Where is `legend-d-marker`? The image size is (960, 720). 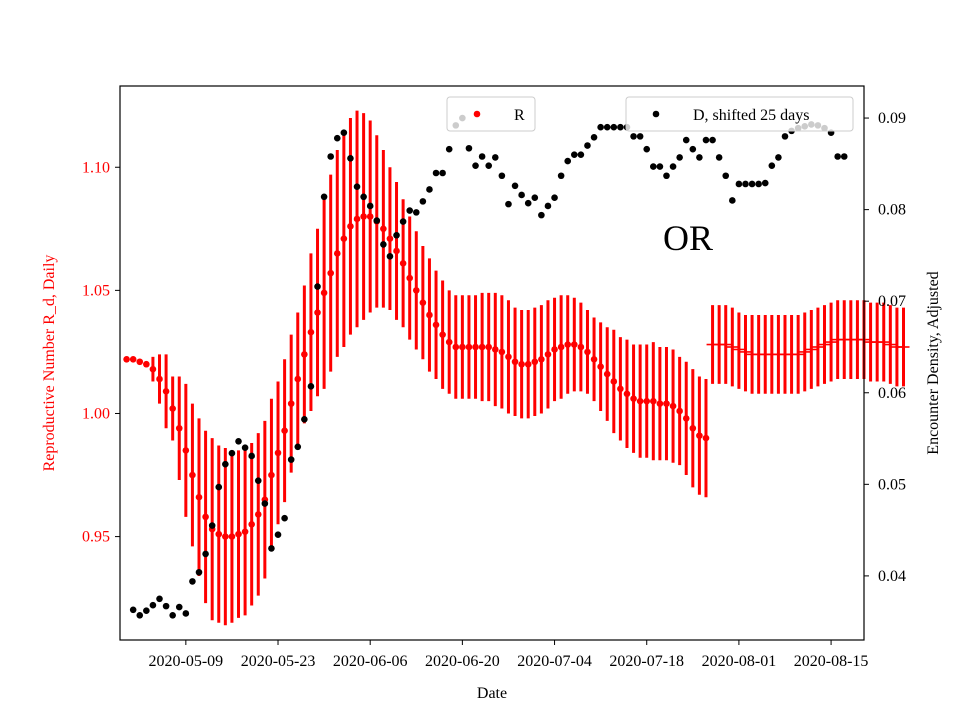
legend-d-marker is located at coordinates (656, 114).